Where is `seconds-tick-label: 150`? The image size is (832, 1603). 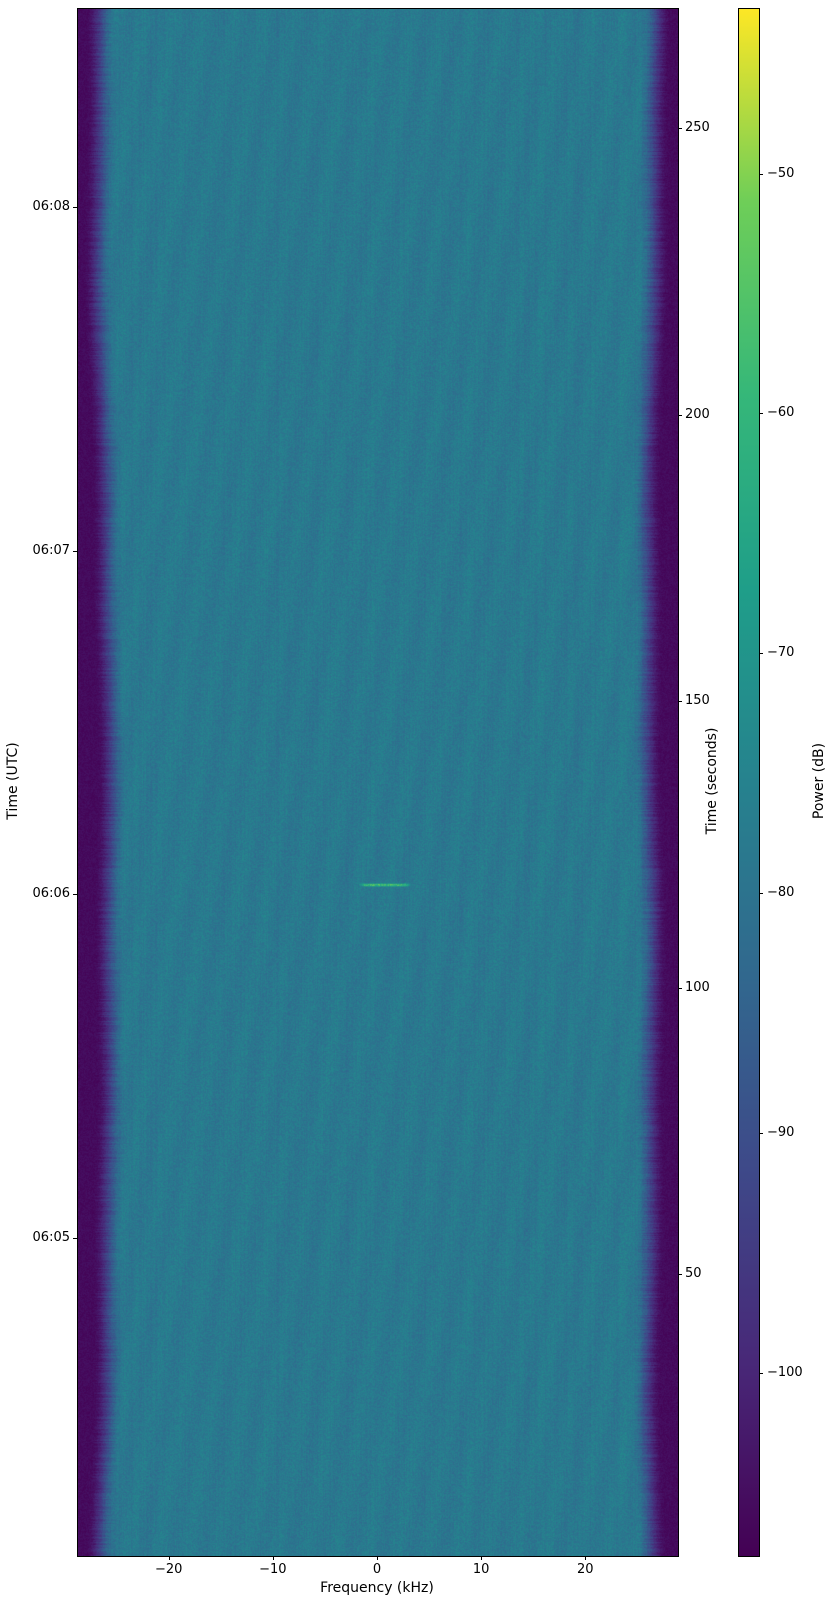 seconds-tick-label: 150 is located at coordinates (697, 701).